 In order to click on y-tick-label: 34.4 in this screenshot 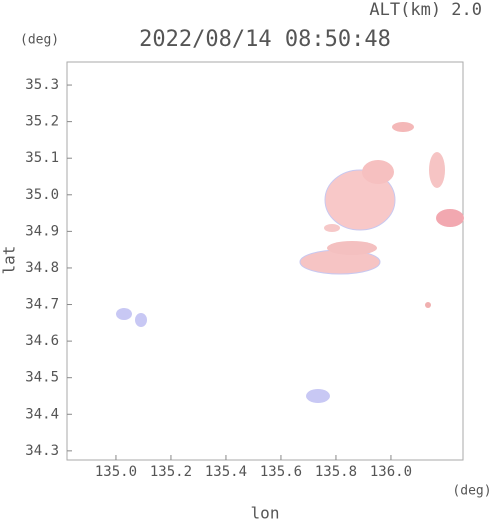, I will do `click(42, 414)`.